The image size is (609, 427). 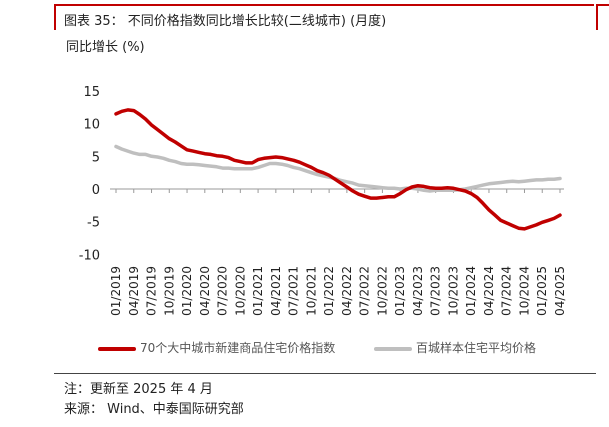 What do you see at coordinates (602, 18) in the screenshot?
I see `adjacent-figure-edge` at bounding box center [602, 18].